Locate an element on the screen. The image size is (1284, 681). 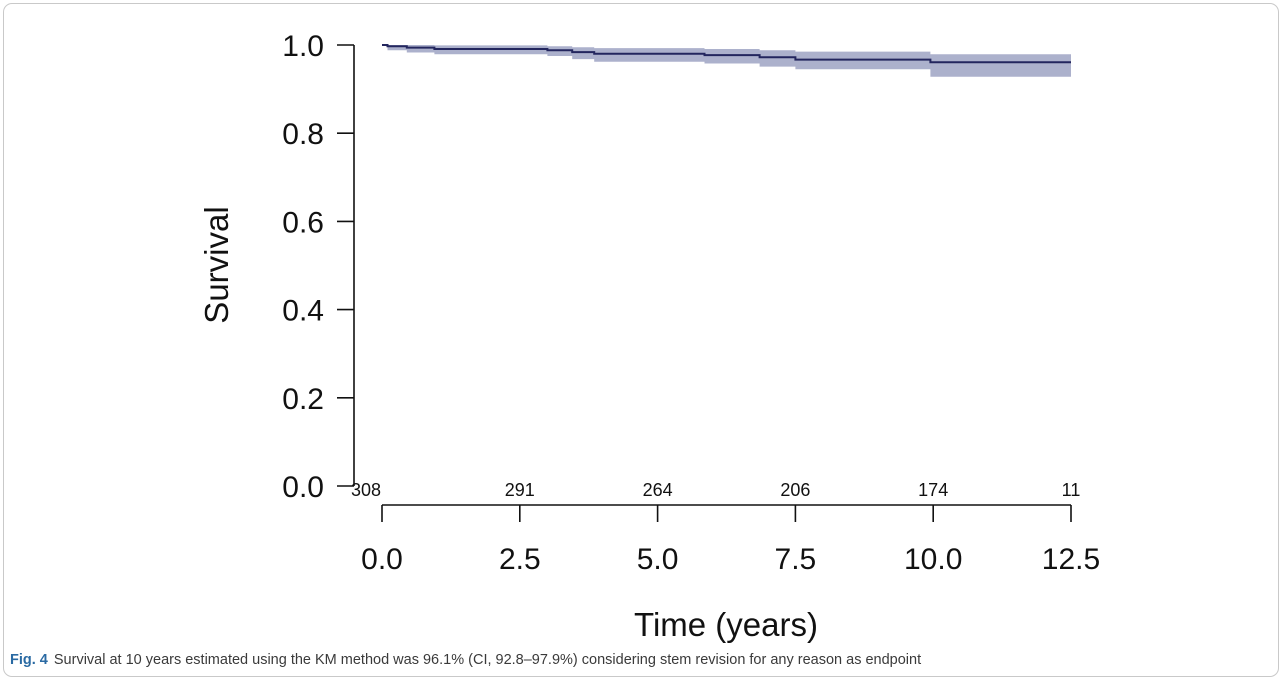
y-axis-title: Survival is located at coordinates (216, 264).